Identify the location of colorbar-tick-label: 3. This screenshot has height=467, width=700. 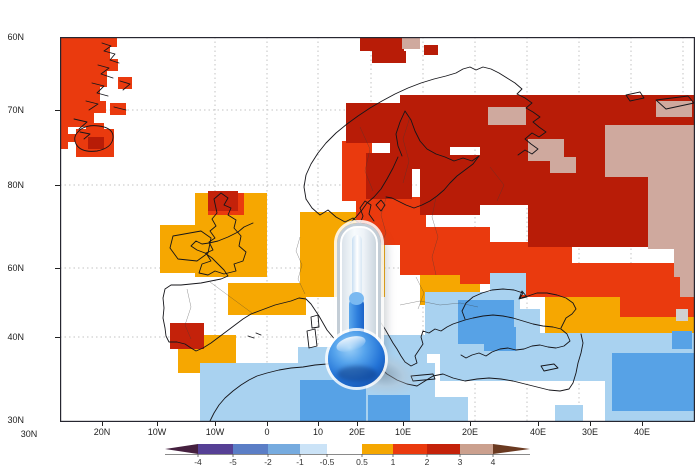
(460, 462).